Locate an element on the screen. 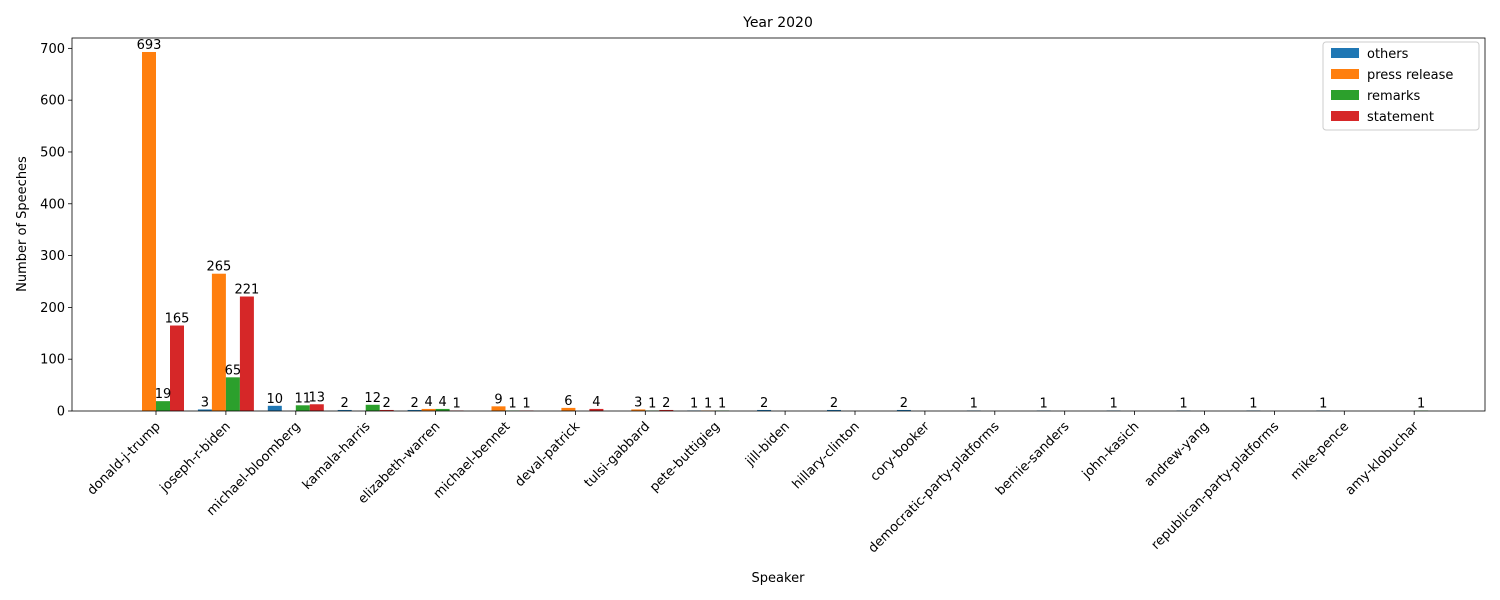  x-tick-label: bernie-sanders is located at coordinates (1033, 459).